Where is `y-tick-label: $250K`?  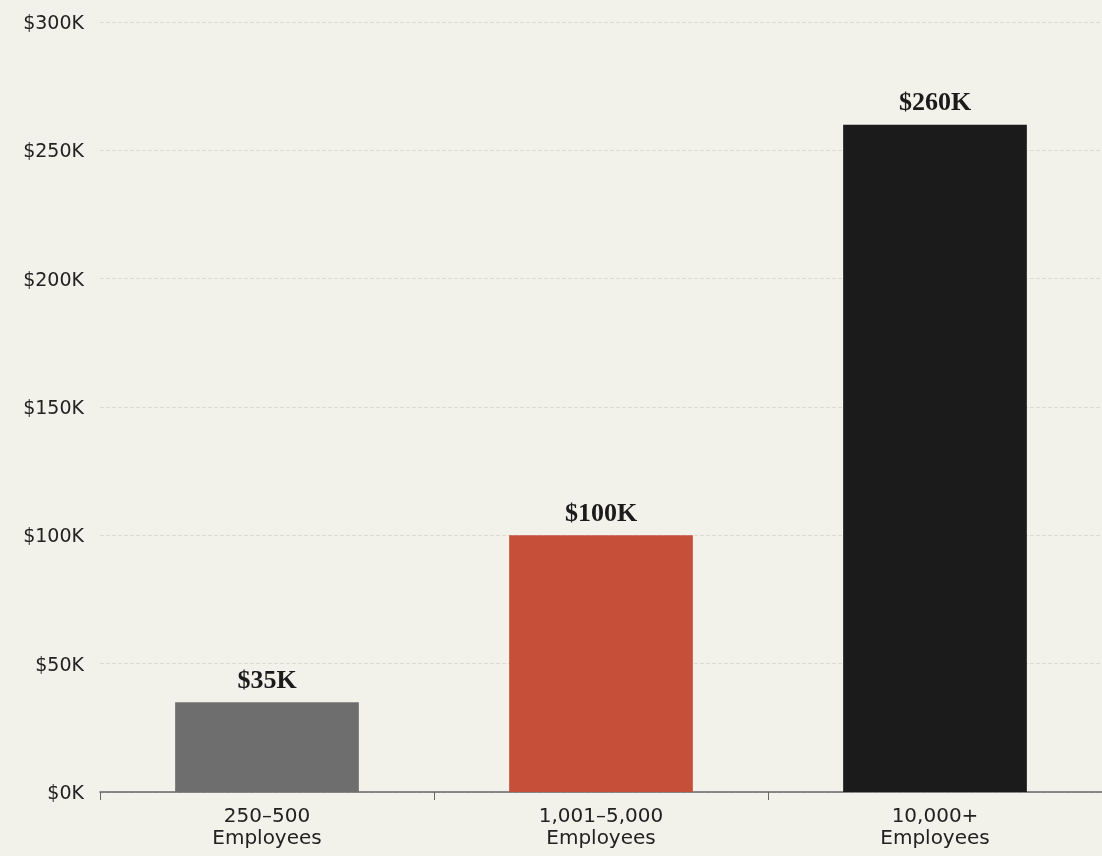 y-tick-label: $250K is located at coordinates (54, 150).